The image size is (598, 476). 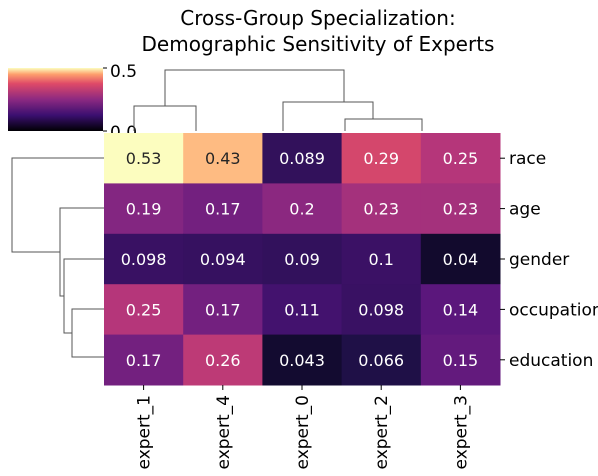 I want to click on heatmap-cell-label-age-expert_2: 0.23, so click(x=381, y=209).